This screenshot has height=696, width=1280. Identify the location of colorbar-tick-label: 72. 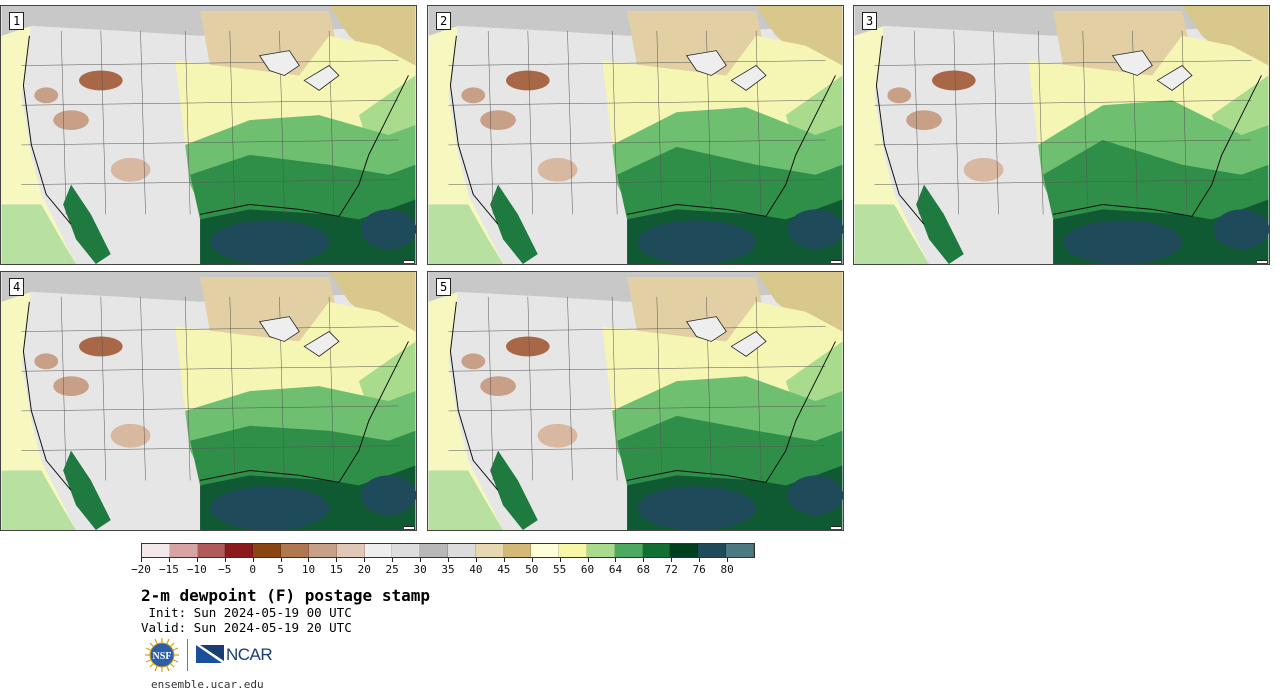
(671, 569).